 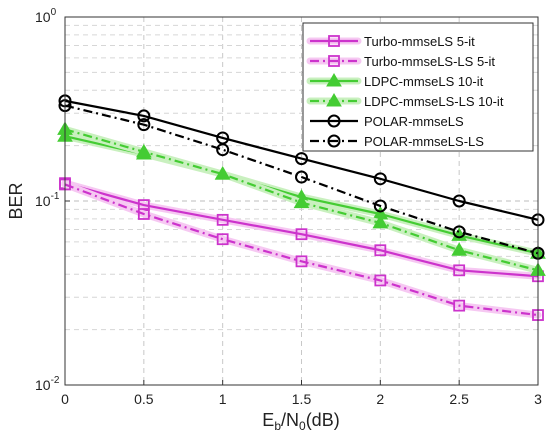 I want to click on legend-entry-2: Turbo-mmseLS-LS 5-it, so click(x=400, y=61).